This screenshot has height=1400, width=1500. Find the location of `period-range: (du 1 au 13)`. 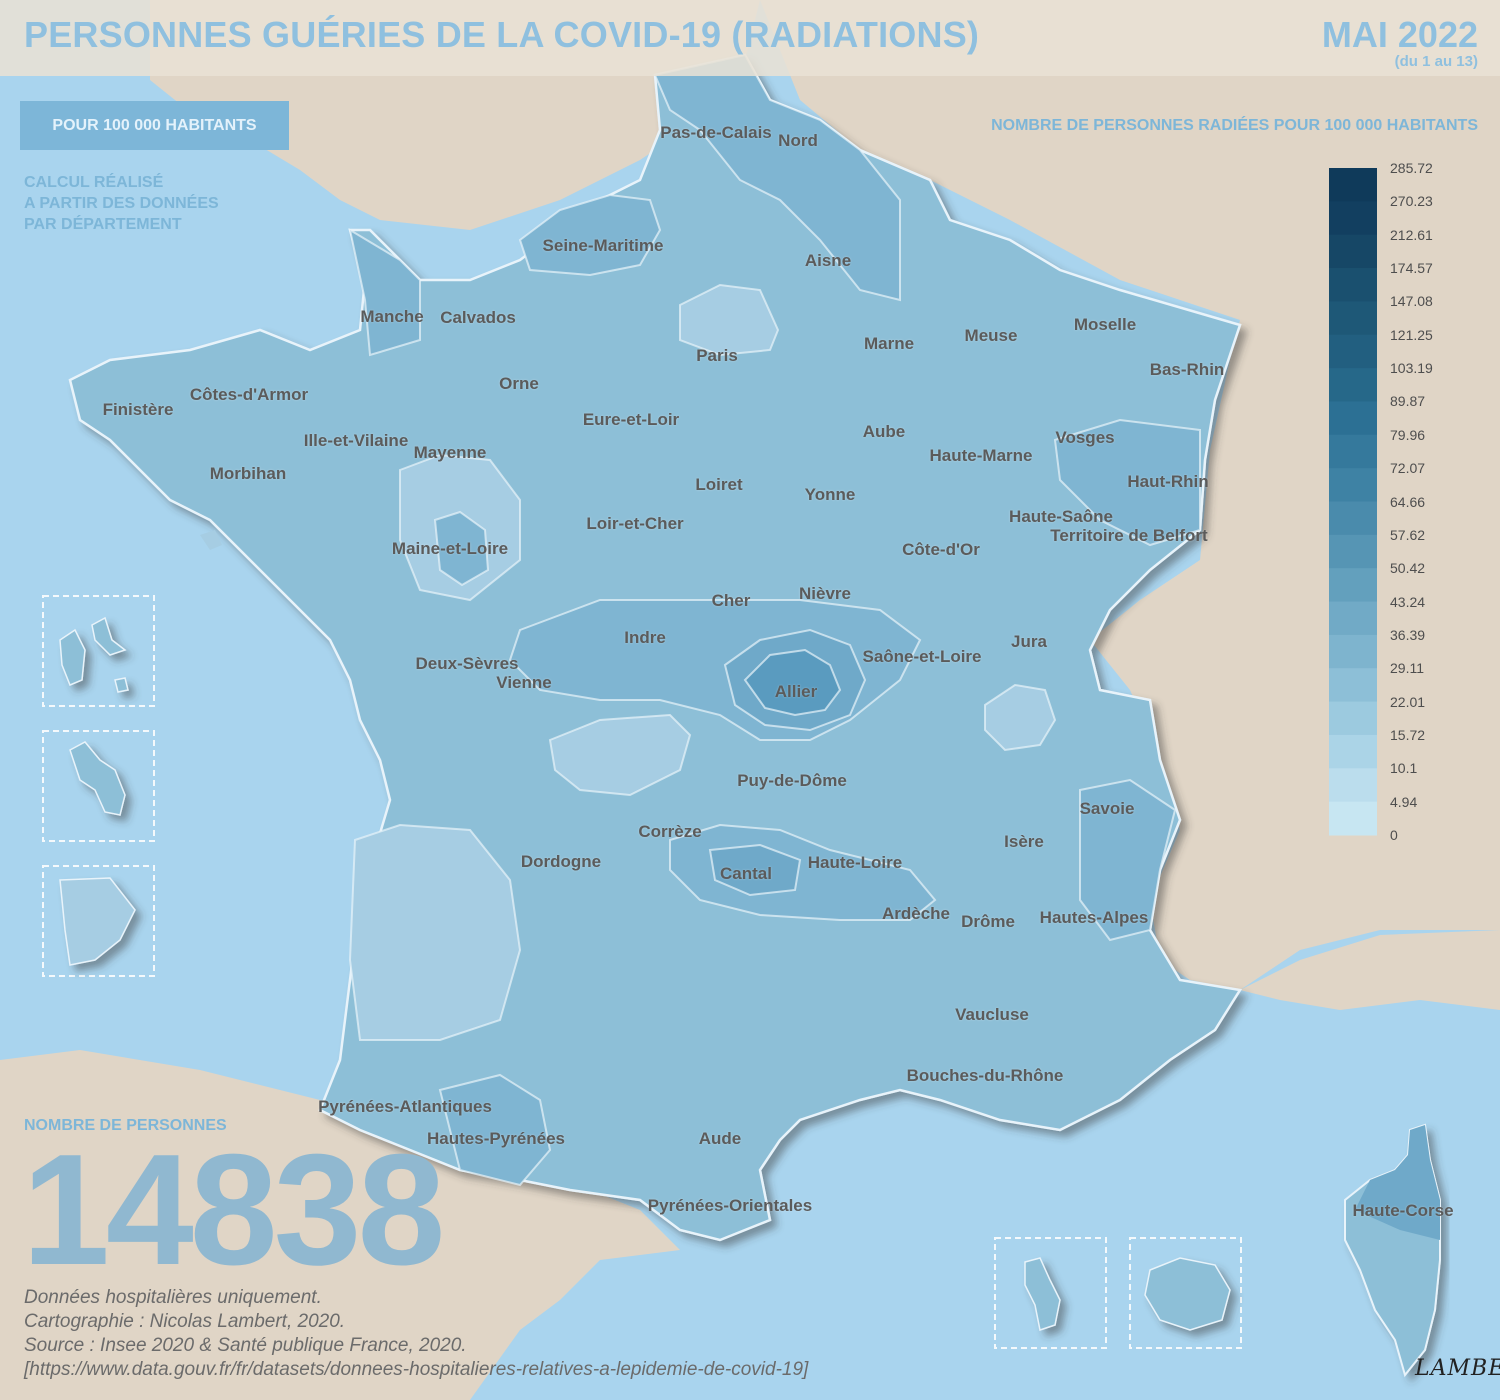

period-range: (du 1 au 13) is located at coordinates (1436, 61).